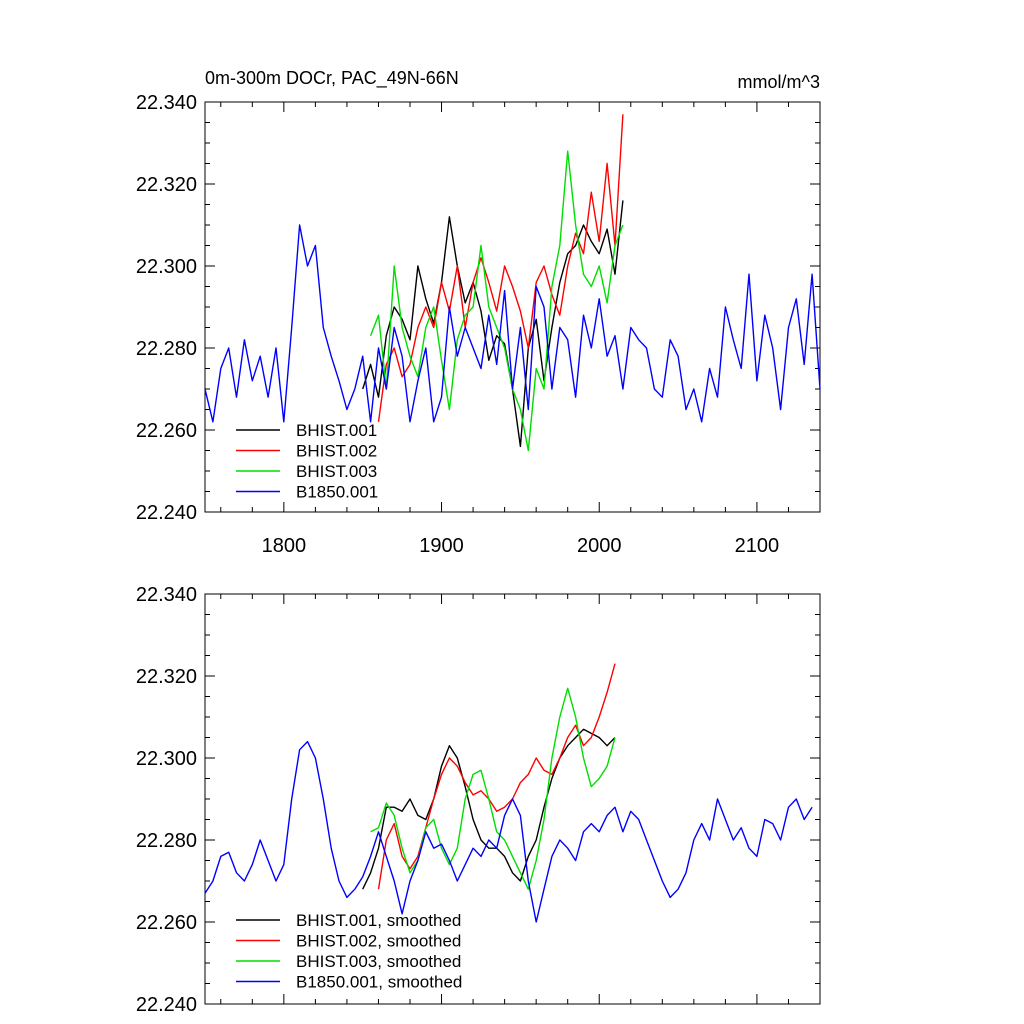 The height and width of the screenshot is (1024, 1024). What do you see at coordinates (599, 546) in the screenshot?
I see `x-tick-label: 2000` at bounding box center [599, 546].